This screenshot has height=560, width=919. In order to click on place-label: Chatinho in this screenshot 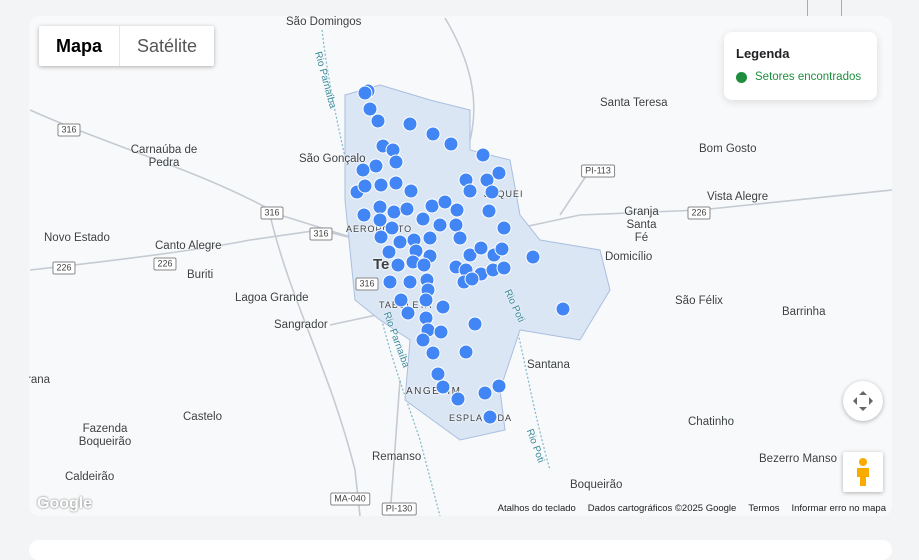, I will do `click(711, 422)`.